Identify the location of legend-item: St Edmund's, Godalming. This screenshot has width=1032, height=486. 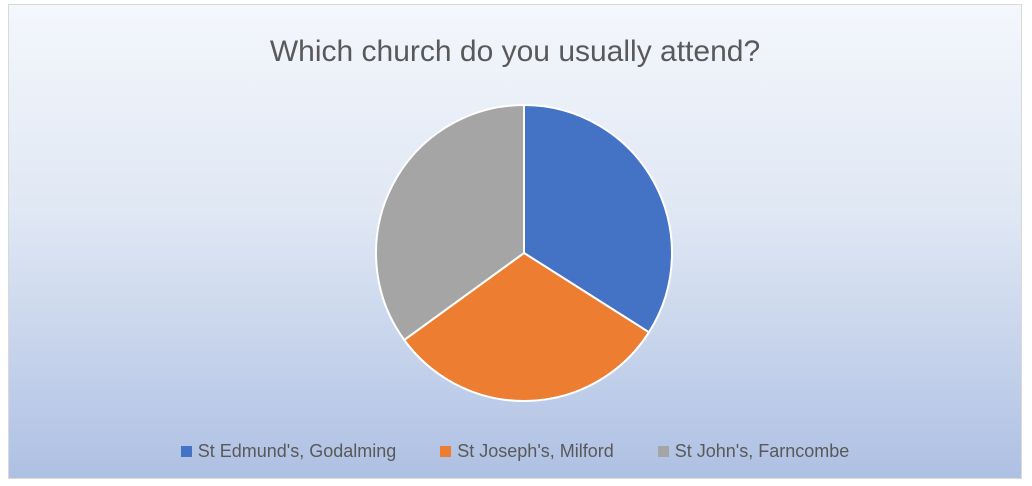
(288, 451).